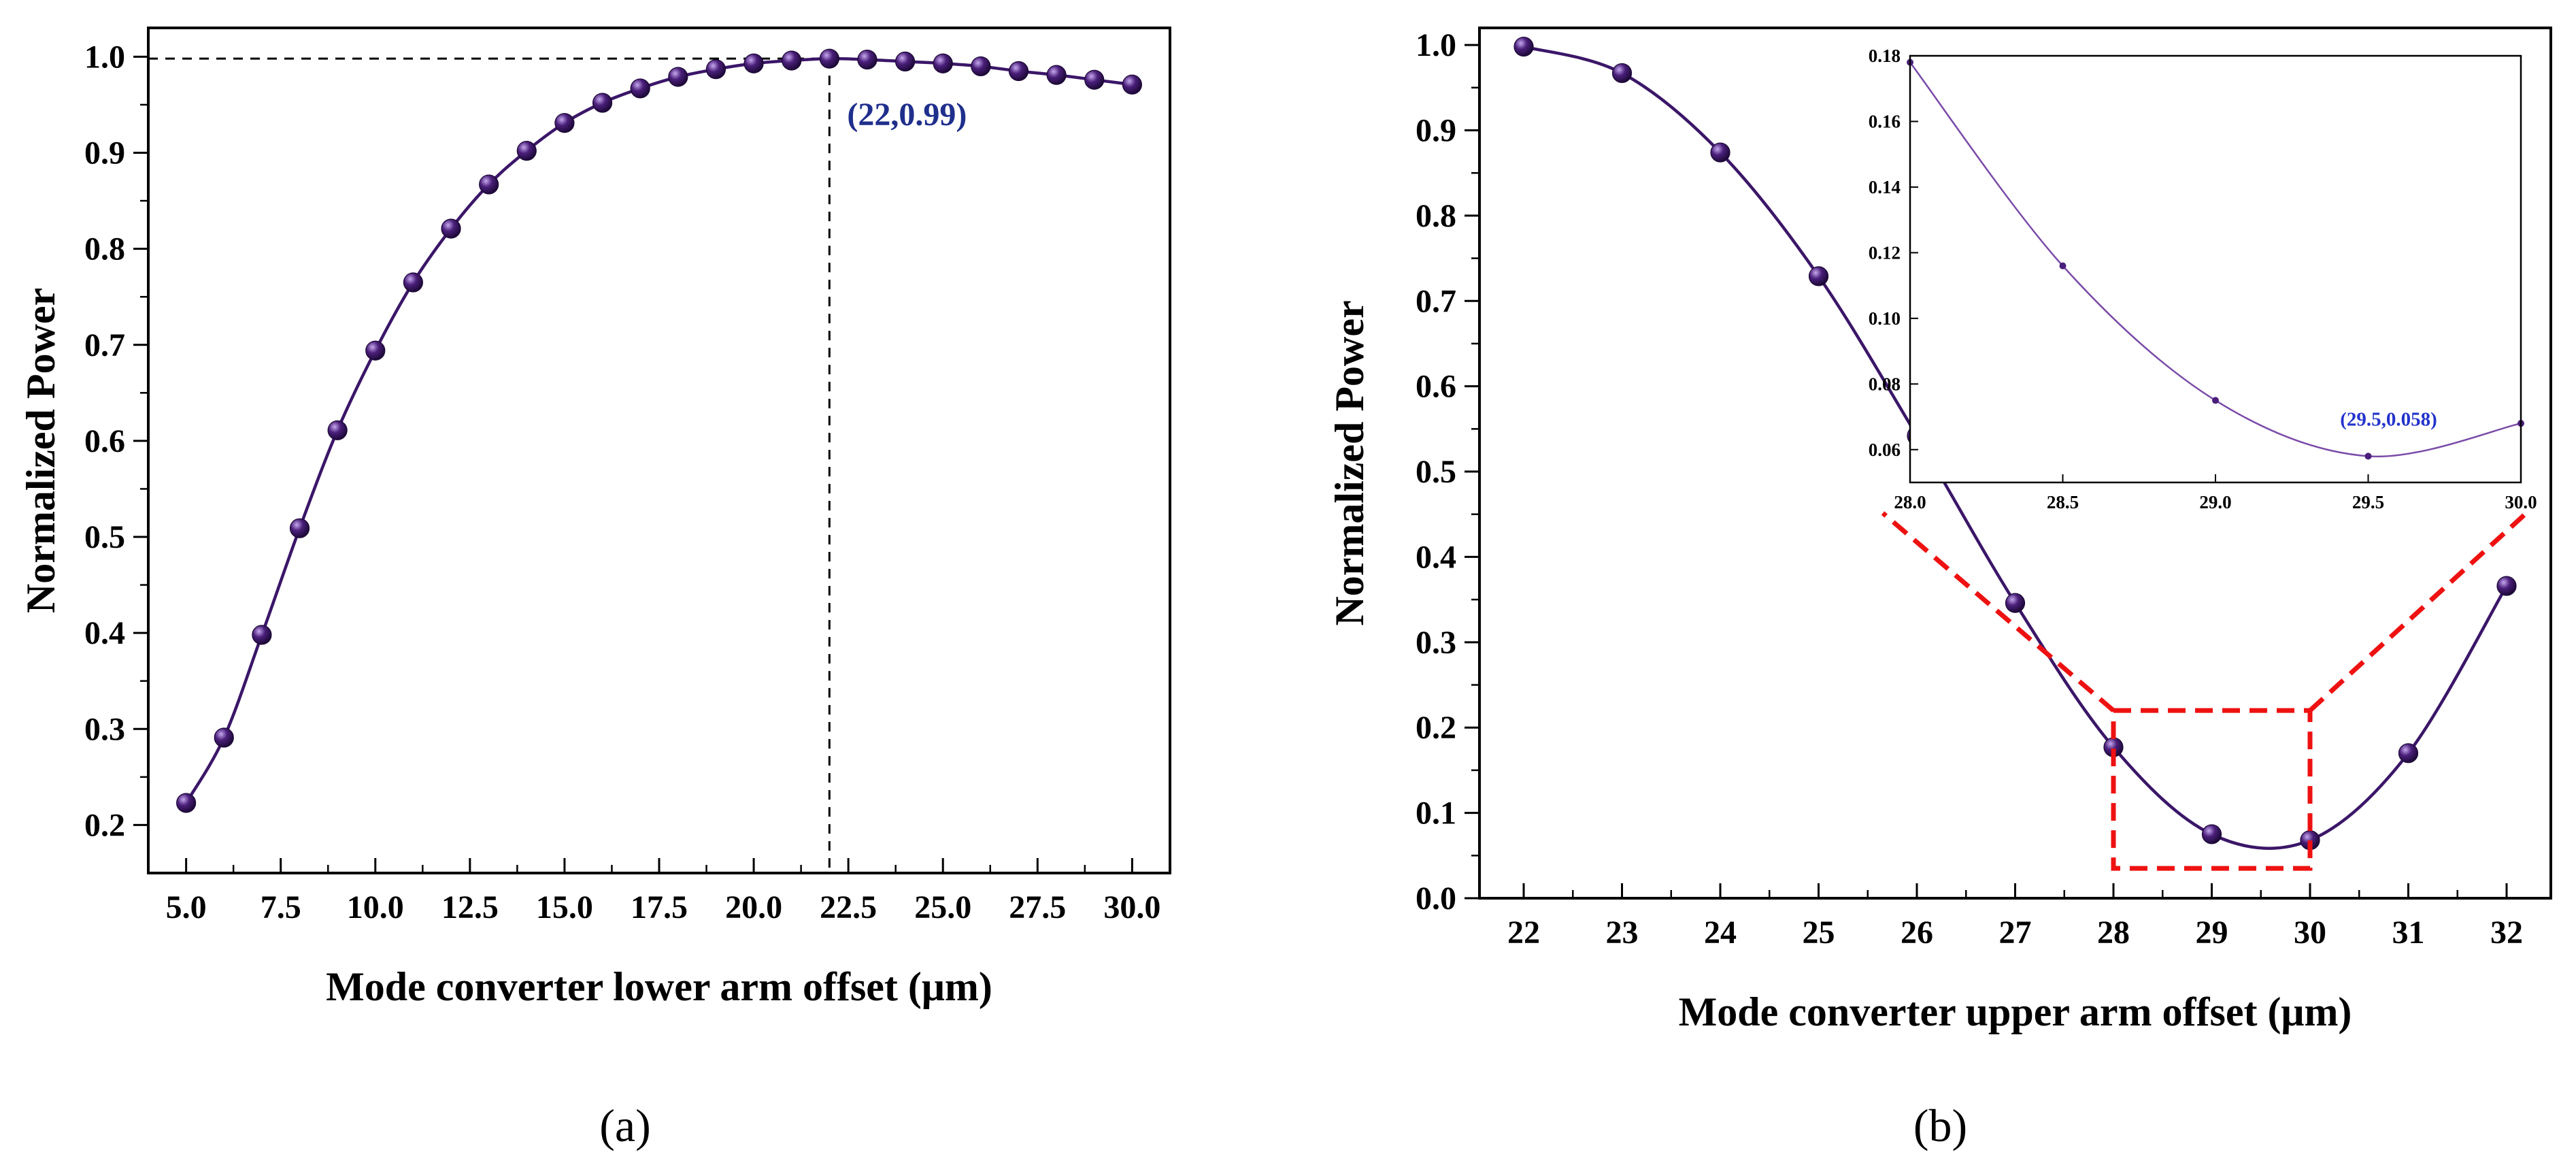 This screenshot has height=1167, width=2576. What do you see at coordinates (1885, 450) in the screenshot?
I see `inset-y-tick-label: 0.06` at bounding box center [1885, 450].